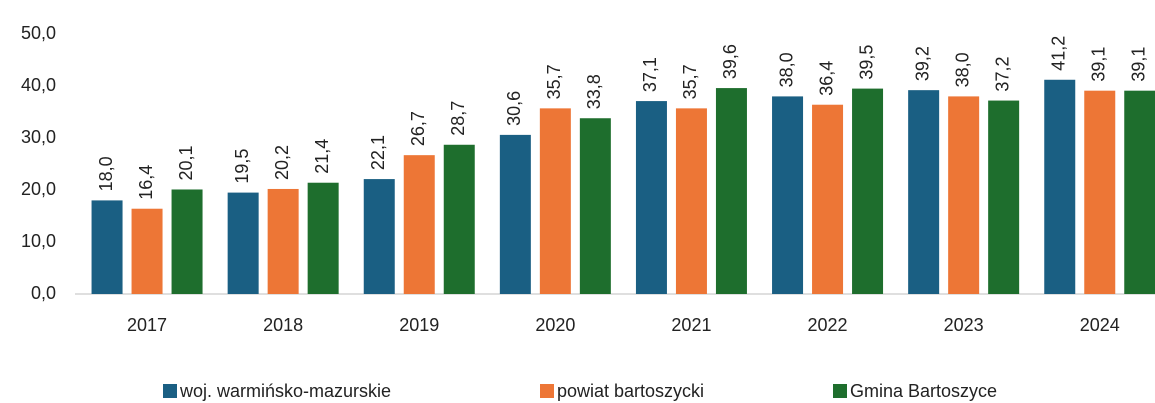  I want to click on value-label: 39,5, so click(866, 62).